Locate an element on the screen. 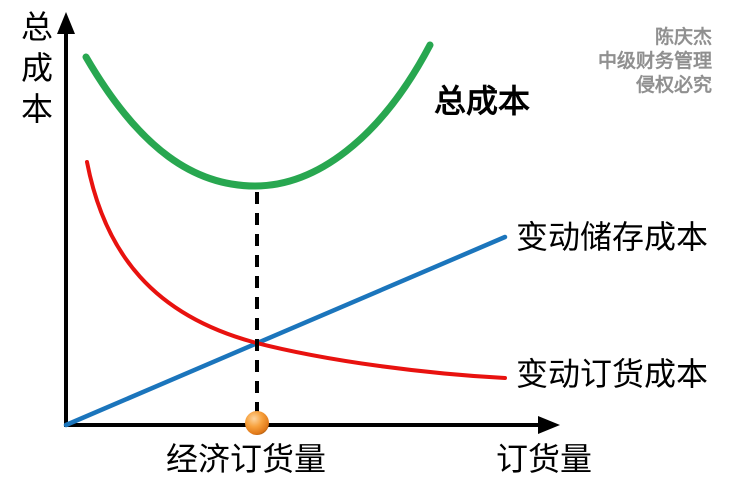 This screenshot has height=503, width=732. eoq-marker-dot is located at coordinates (257, 423).